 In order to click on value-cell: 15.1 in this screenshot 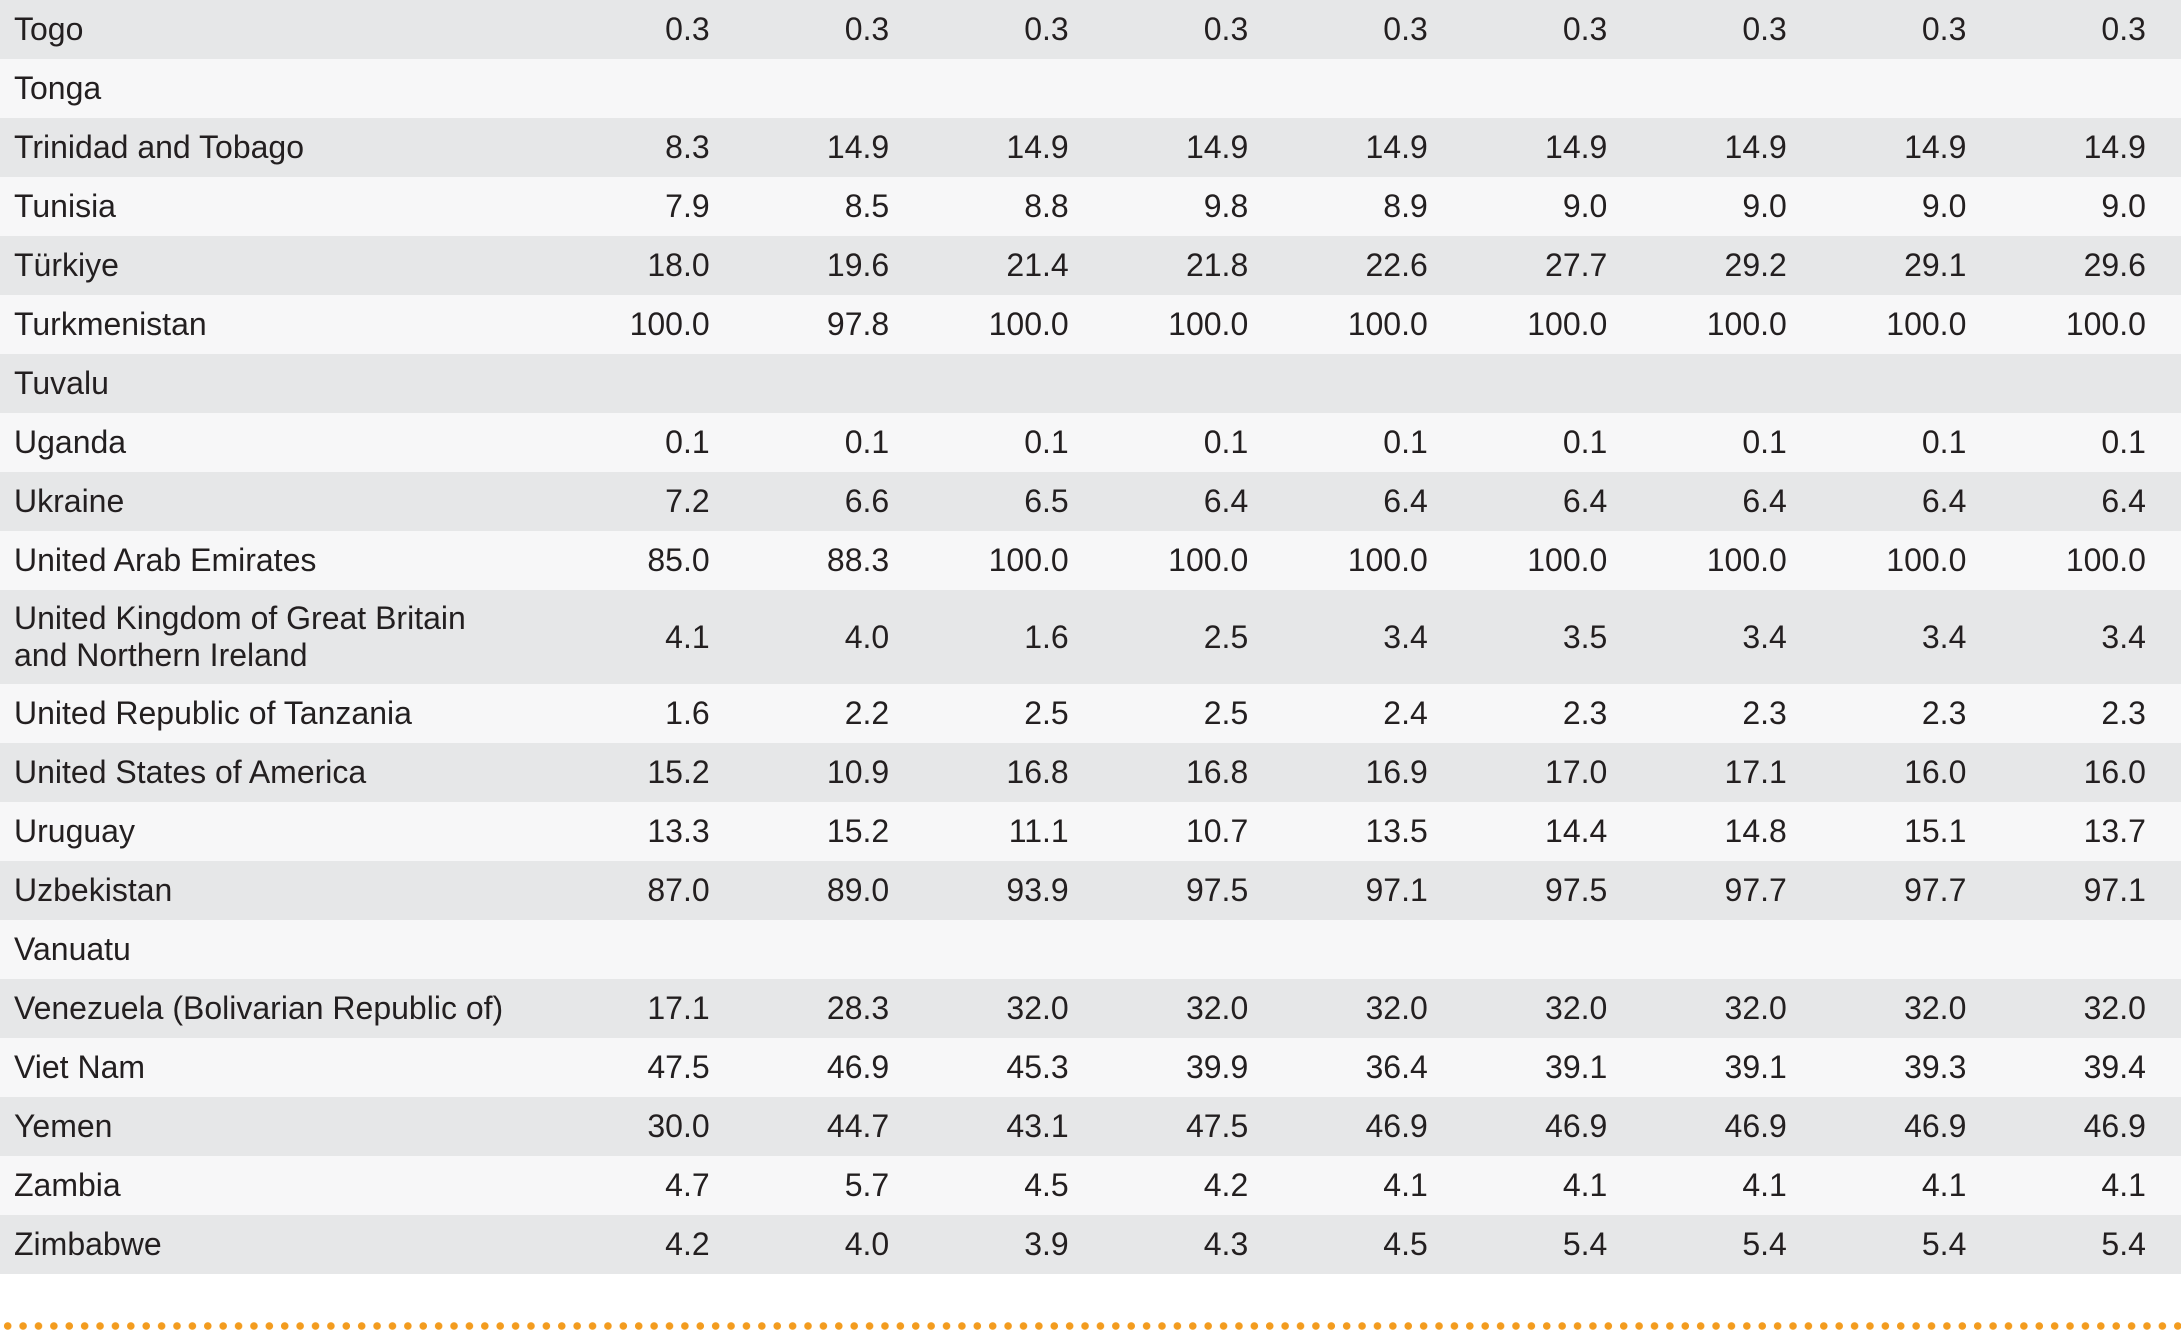, I will do `click(1876, 831)`.